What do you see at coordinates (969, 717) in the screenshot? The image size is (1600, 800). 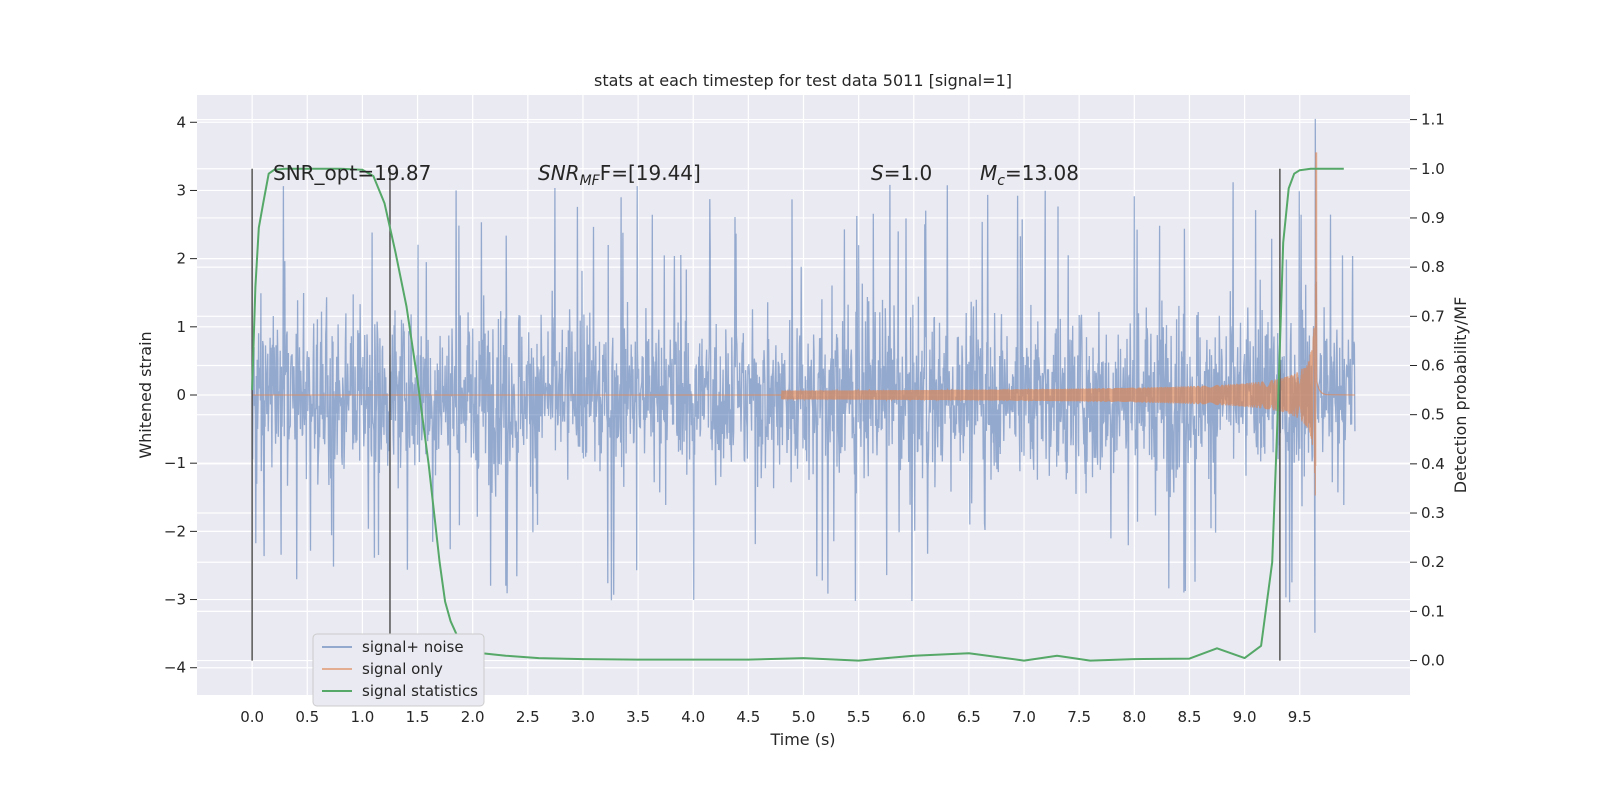 I see `x-tick-label: 6.5` at bounding box center [969, 717].